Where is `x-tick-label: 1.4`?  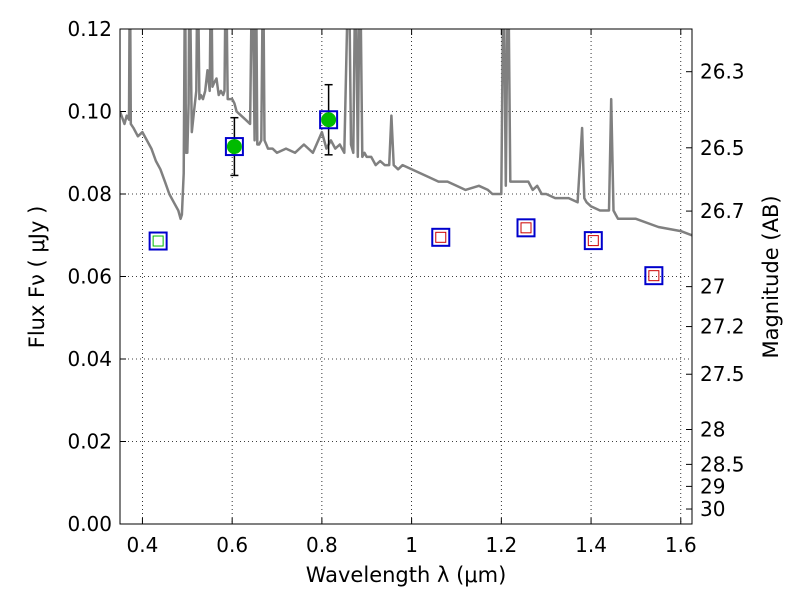
x-tick-label: 1.4 is located at coordinates (591, 545).